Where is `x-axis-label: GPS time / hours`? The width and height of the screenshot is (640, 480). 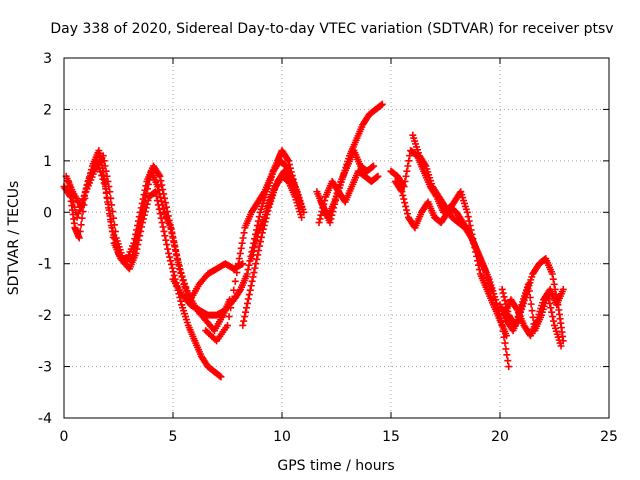
x-axis-label: GPS time / hours is located at coordinates (335, 466).